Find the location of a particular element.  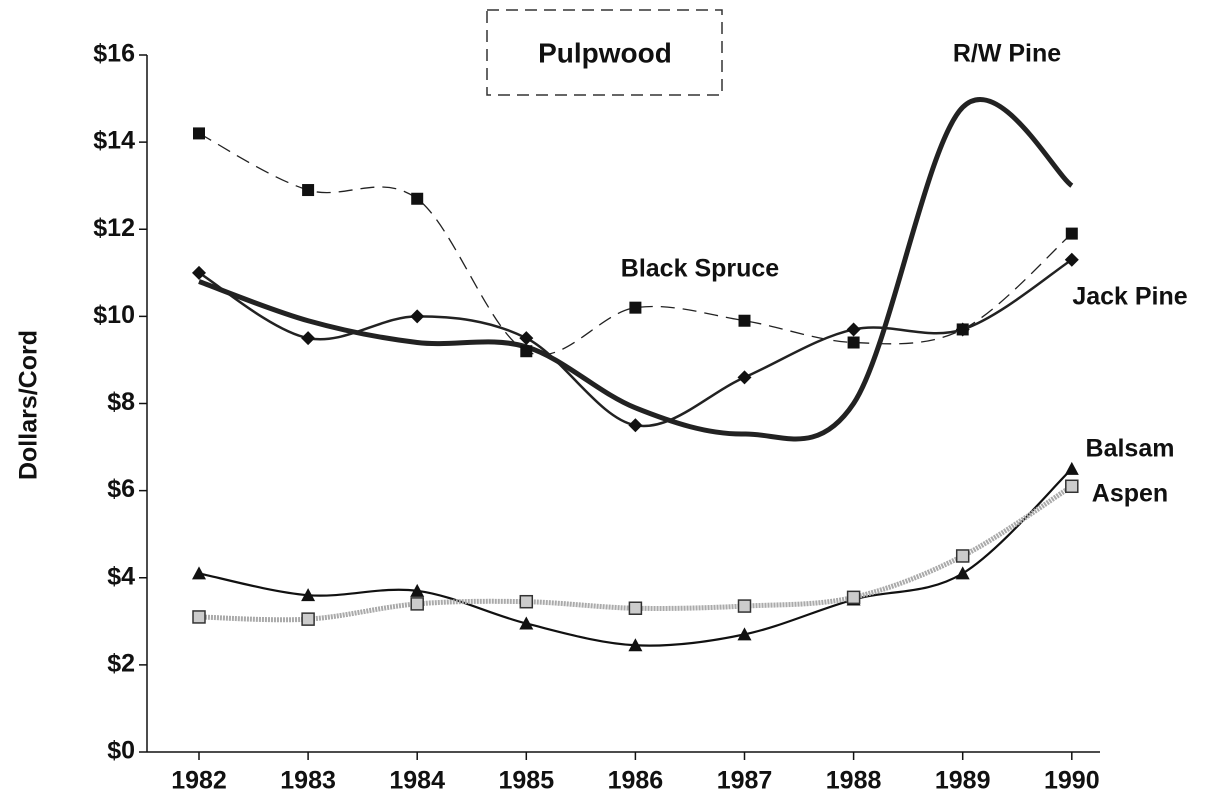

series-label: R/W Pine is located at coordinates (1007, 54).